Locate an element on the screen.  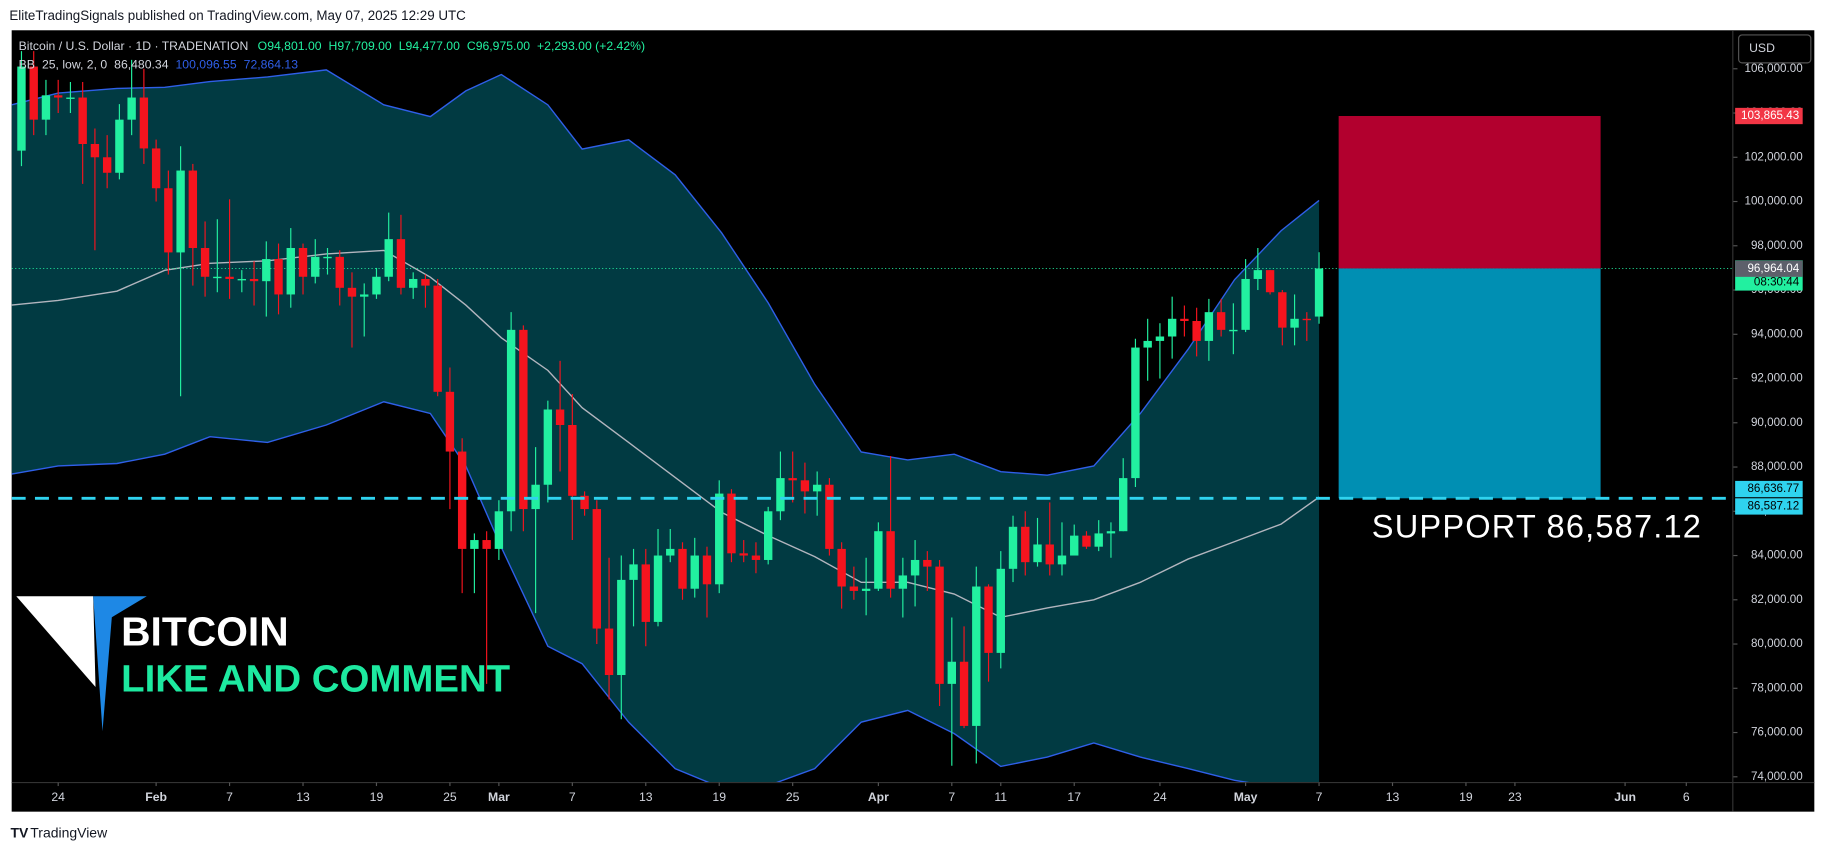
x-tick-label: 23 is located at coordinates (1515, 797).